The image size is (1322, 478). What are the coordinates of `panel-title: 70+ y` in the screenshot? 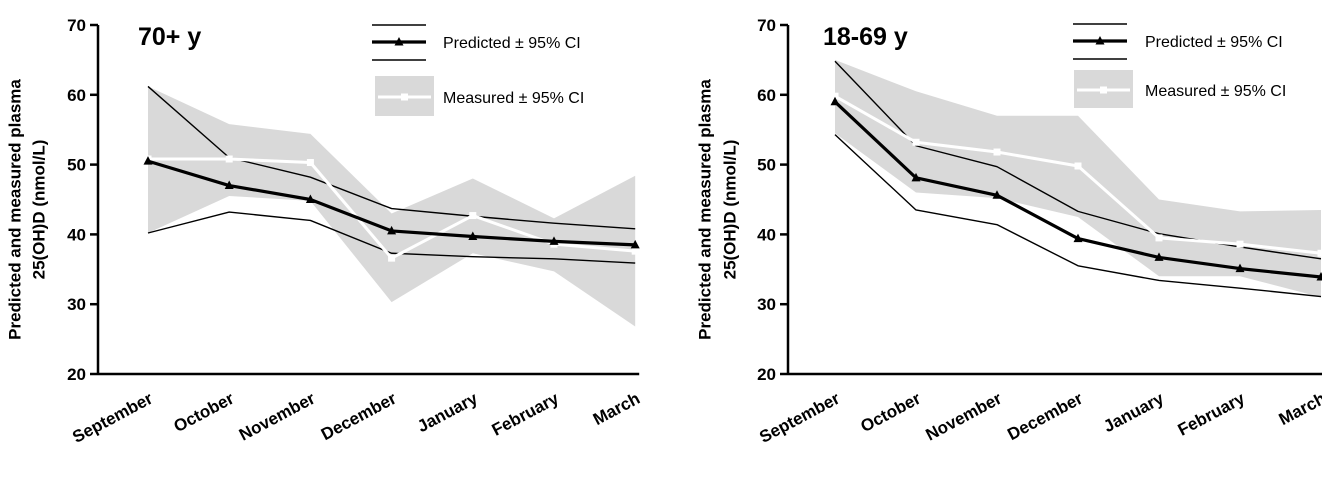 It's located at (169, 37).